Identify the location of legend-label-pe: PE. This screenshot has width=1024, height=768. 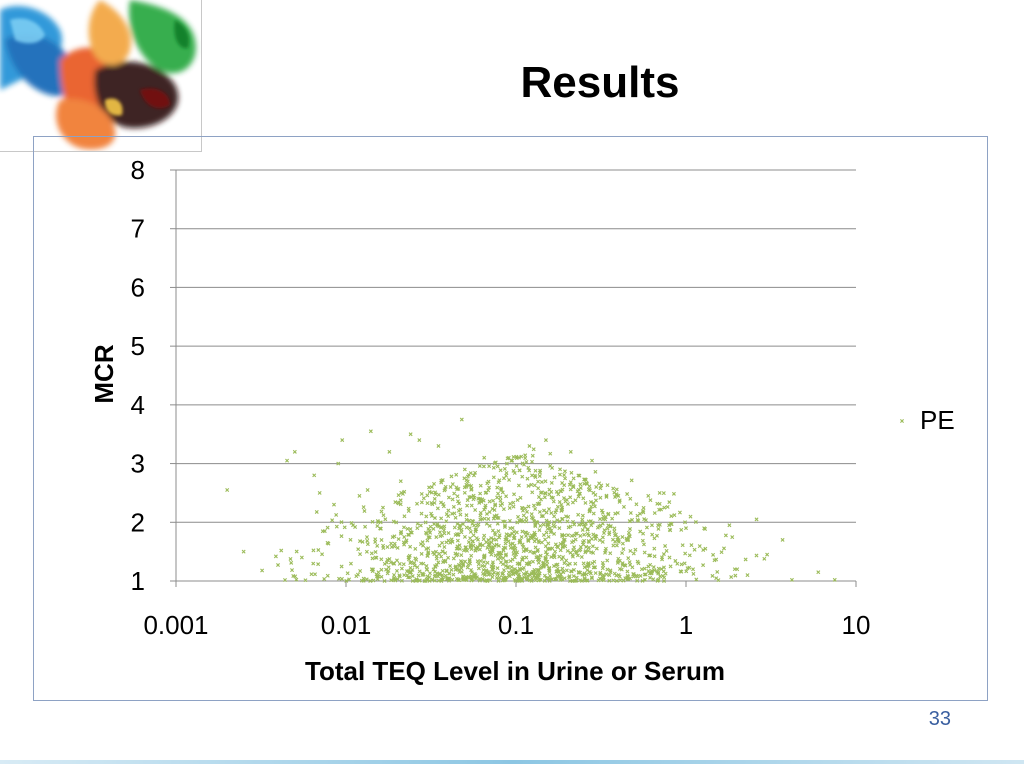
(937, 420).